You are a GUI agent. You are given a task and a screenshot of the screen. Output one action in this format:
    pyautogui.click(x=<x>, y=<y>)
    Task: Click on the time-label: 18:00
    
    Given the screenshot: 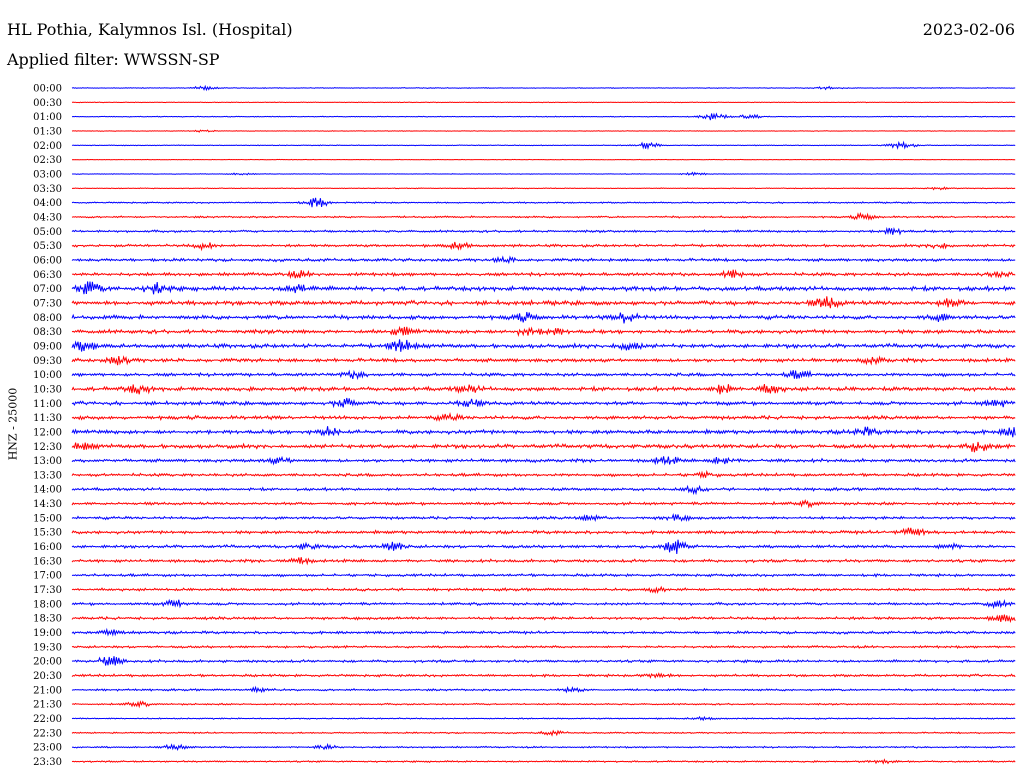 What is the action you would take?
    pyautogui.click(x=47, y=604)
    